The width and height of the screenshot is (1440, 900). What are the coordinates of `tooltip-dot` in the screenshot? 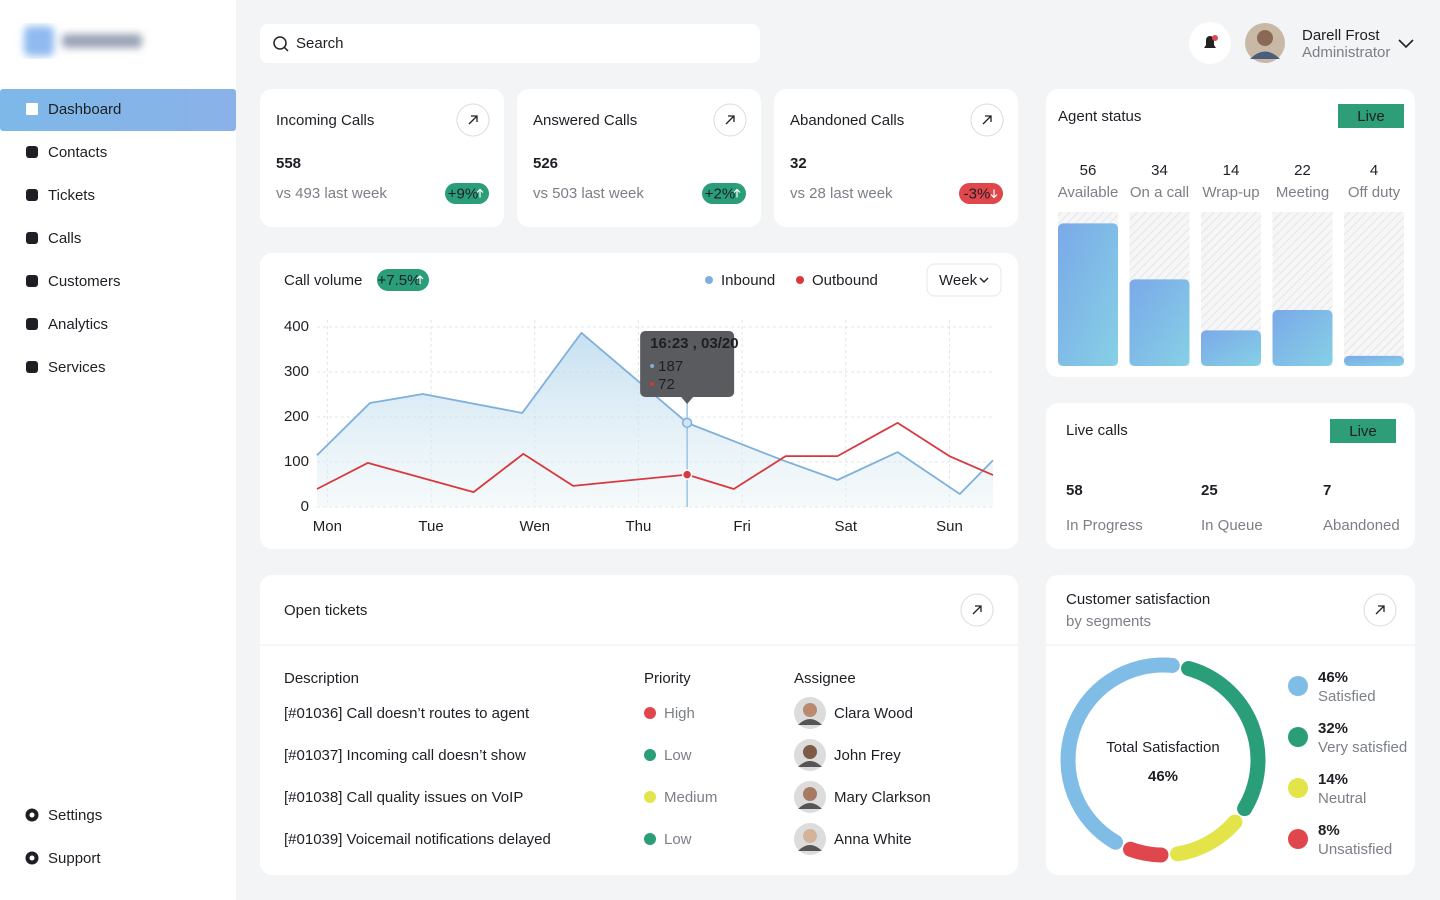 It's located at (652, 384).